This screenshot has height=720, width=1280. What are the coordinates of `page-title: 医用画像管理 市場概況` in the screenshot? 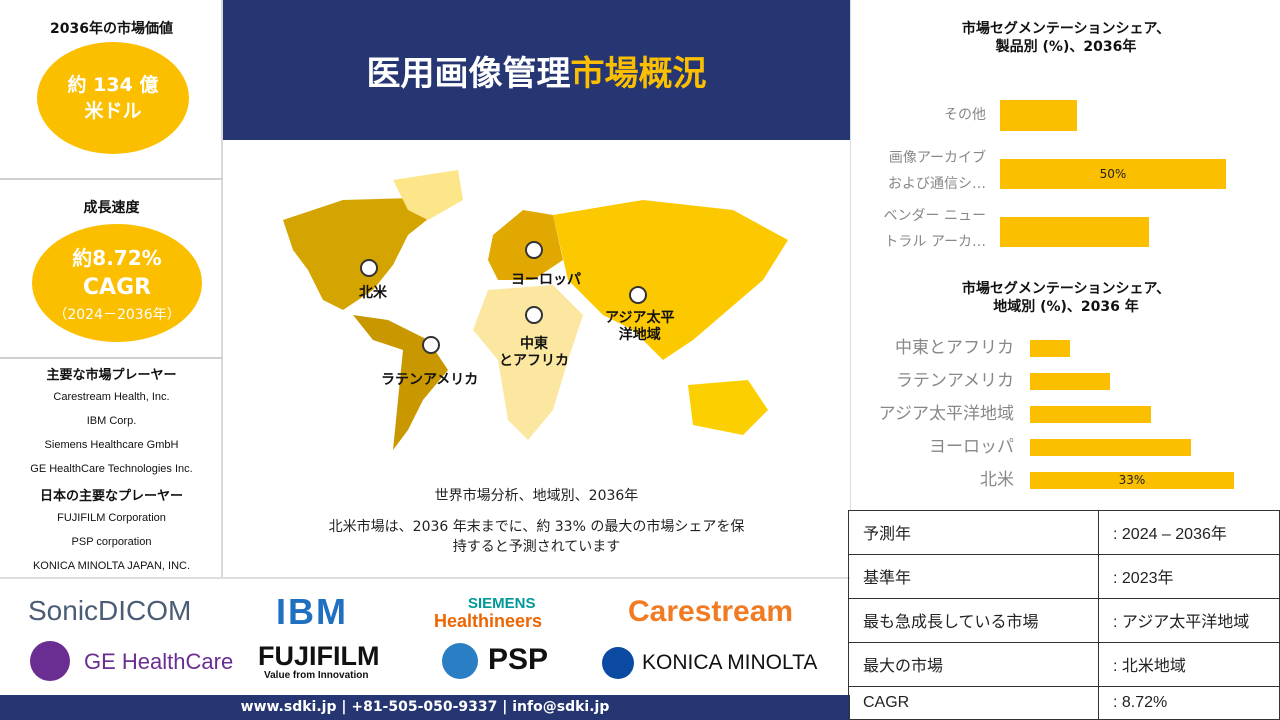 It's located at (536, 70).